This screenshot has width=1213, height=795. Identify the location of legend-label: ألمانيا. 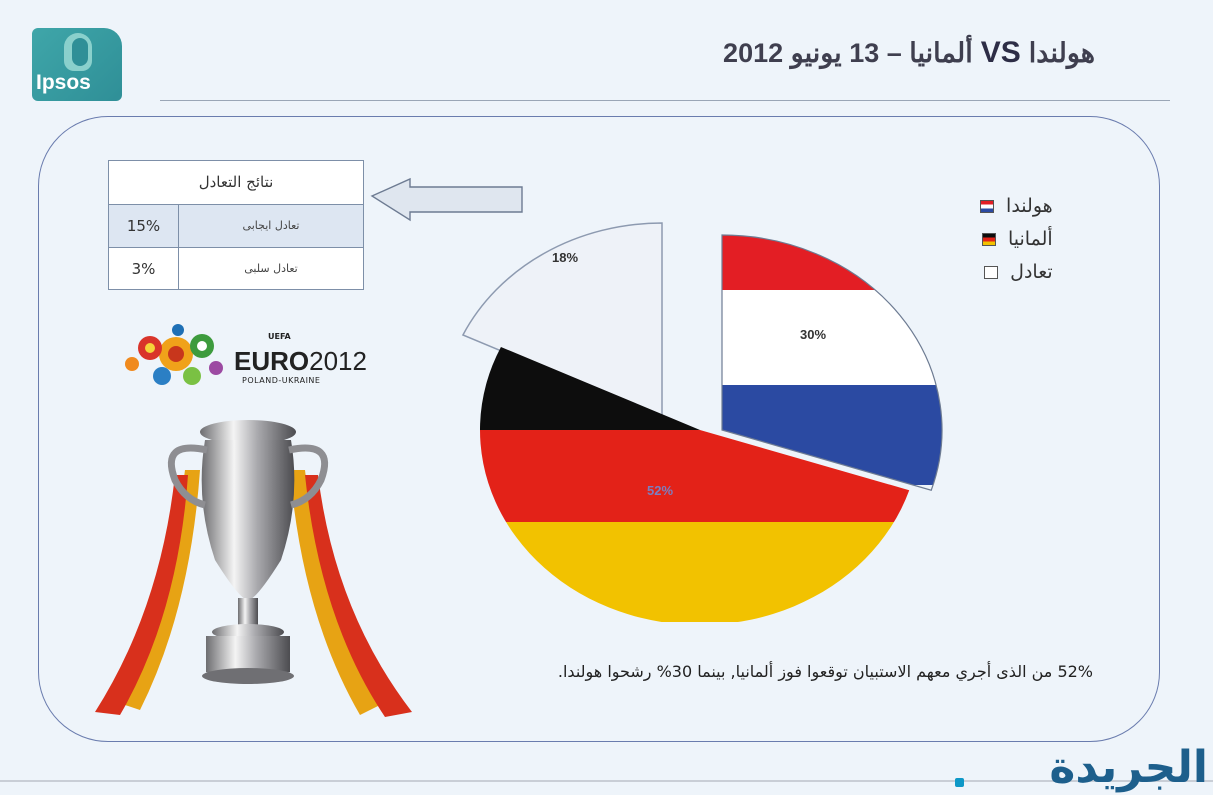
(1030, 239).